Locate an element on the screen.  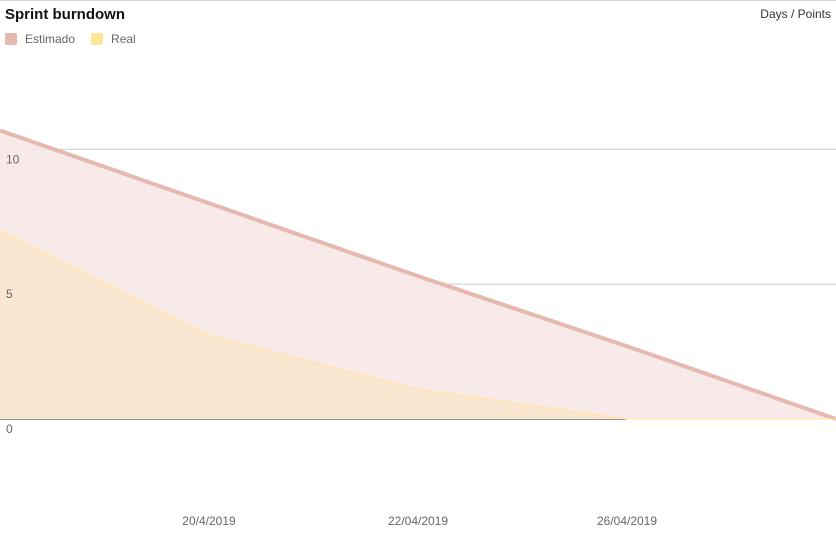
legend-swatch-estimado is located at coordinates (11, 39).